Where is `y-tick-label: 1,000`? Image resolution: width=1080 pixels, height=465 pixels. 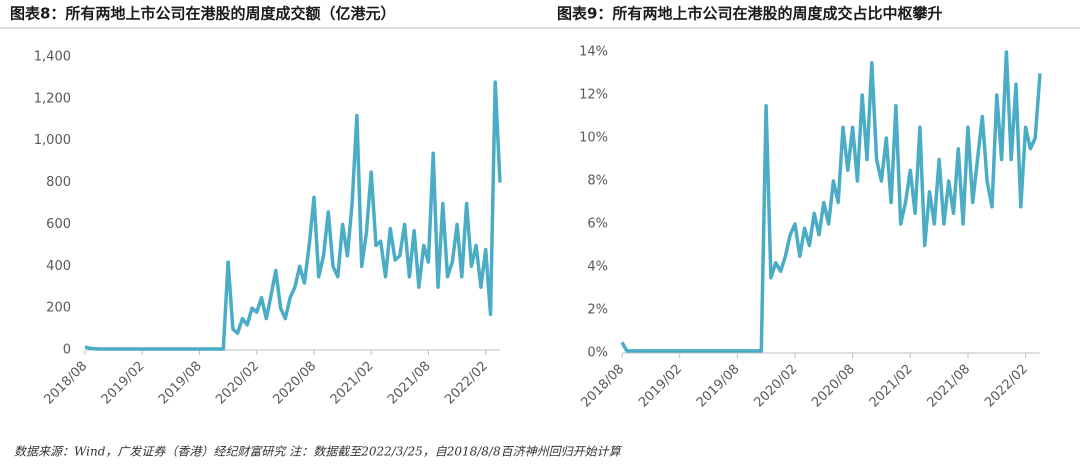 y-tick-label: 1,000 is located at coordinates (52, 140).